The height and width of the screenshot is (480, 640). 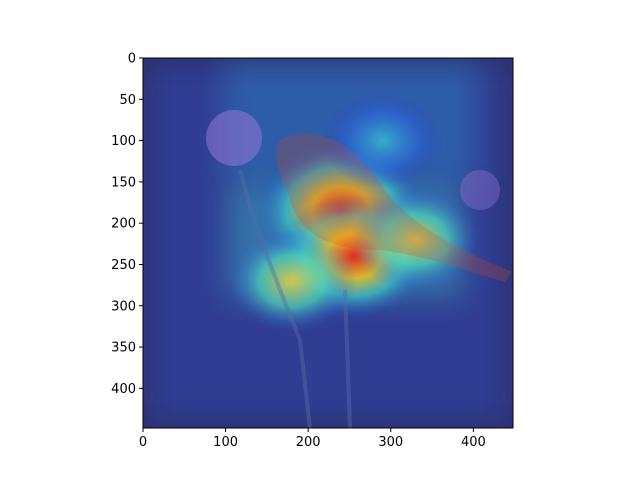 I want to click on bird-body, so click(x=394, y=207).